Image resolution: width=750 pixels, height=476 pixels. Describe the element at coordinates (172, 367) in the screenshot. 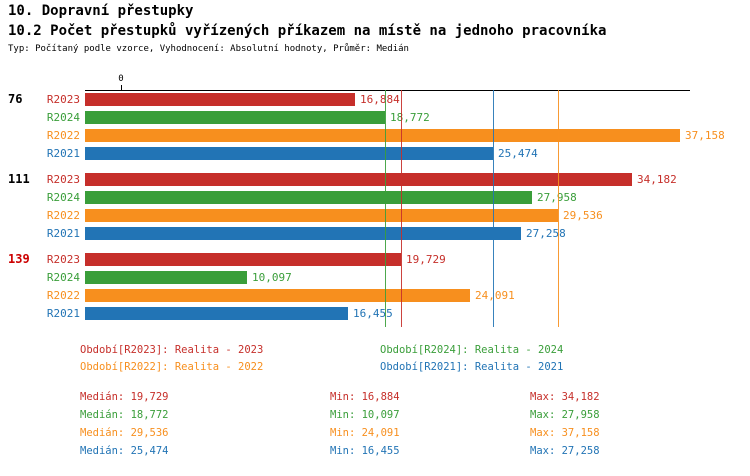

I see `legend-item-r2022: Období[R2022]: Realita - 2022` at that location.